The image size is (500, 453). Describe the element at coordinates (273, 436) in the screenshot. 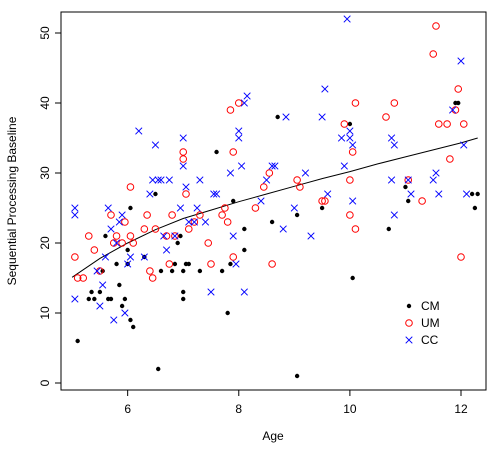

I see `x-axis-label: Age` at that location.